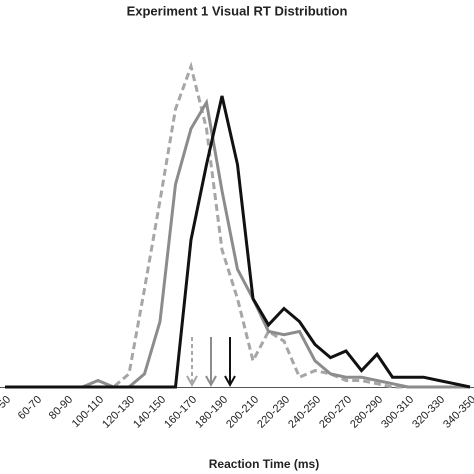 This screenshot has width=474, height=474. What do you see at coordinates (457, 412) in the screenshot?
I see `x-tick-label: 340-350` at bounding box center [457, 412].